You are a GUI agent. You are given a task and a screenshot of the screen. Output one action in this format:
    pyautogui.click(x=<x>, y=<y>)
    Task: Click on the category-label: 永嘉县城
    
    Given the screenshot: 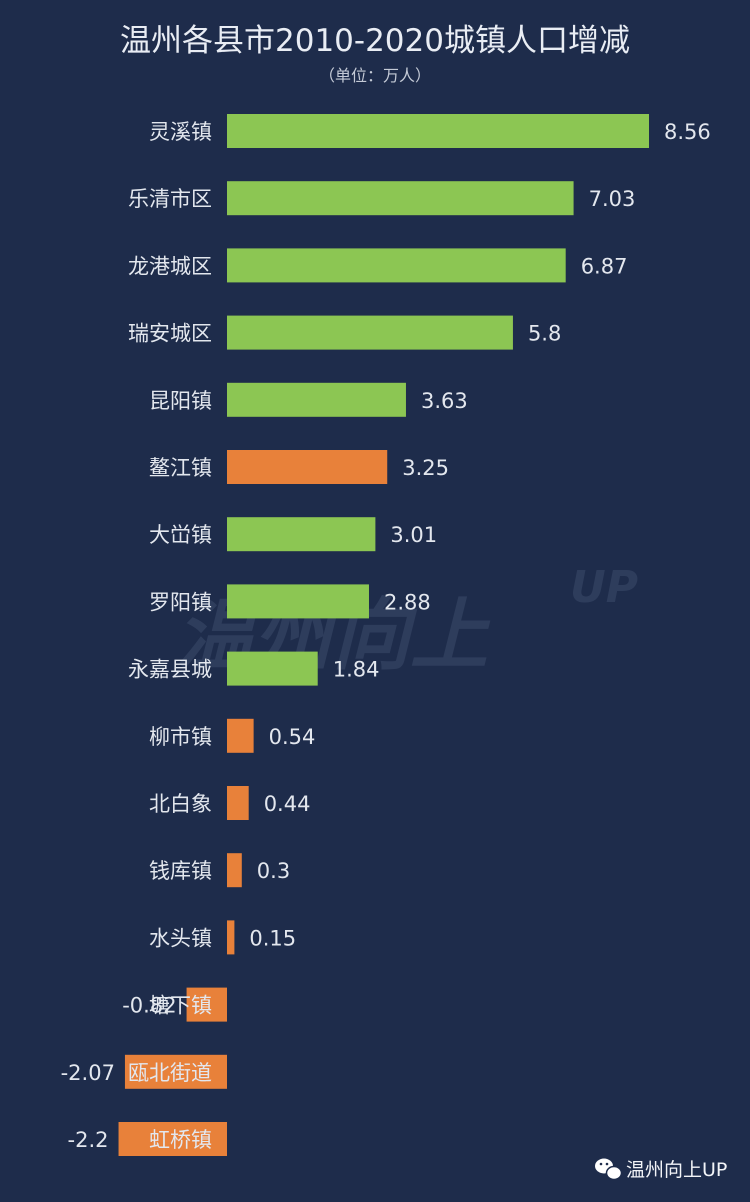 What is the action you would take?
    pyautogui.click(x=170, y=670)
    